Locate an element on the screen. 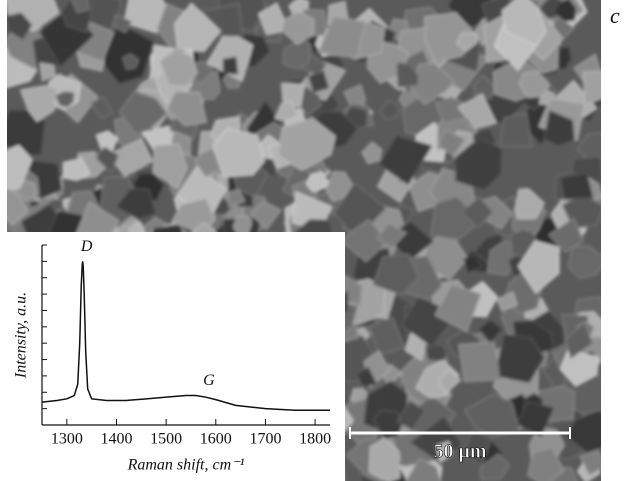 This screenshot has width=629, height=481. y-axis-label: Intensity, a.u. is located at coordinates (21, 335).